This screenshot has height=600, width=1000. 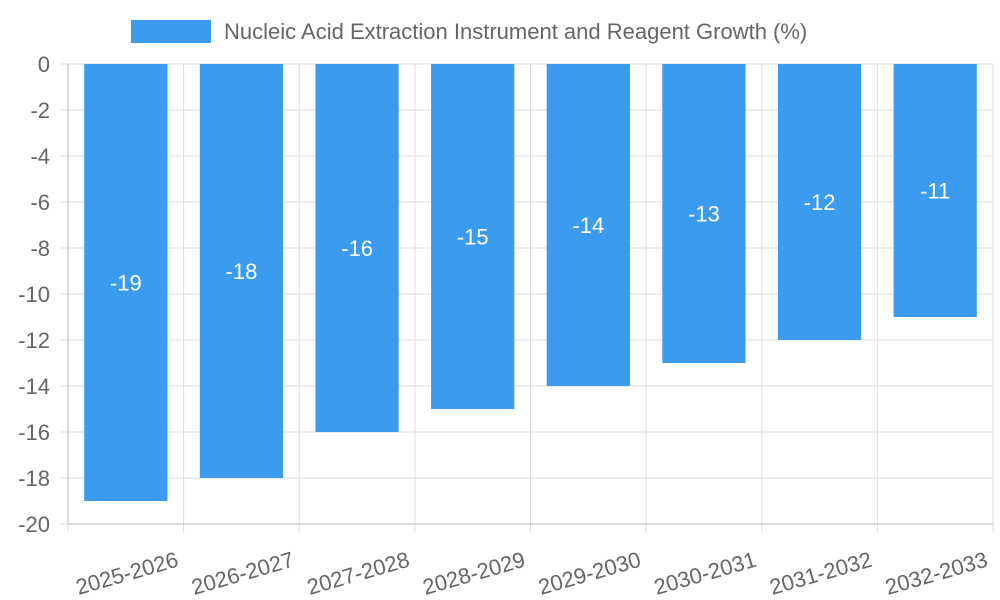 I want to click on x-tick-label: 2027-2028, so click(x=358, y=573).